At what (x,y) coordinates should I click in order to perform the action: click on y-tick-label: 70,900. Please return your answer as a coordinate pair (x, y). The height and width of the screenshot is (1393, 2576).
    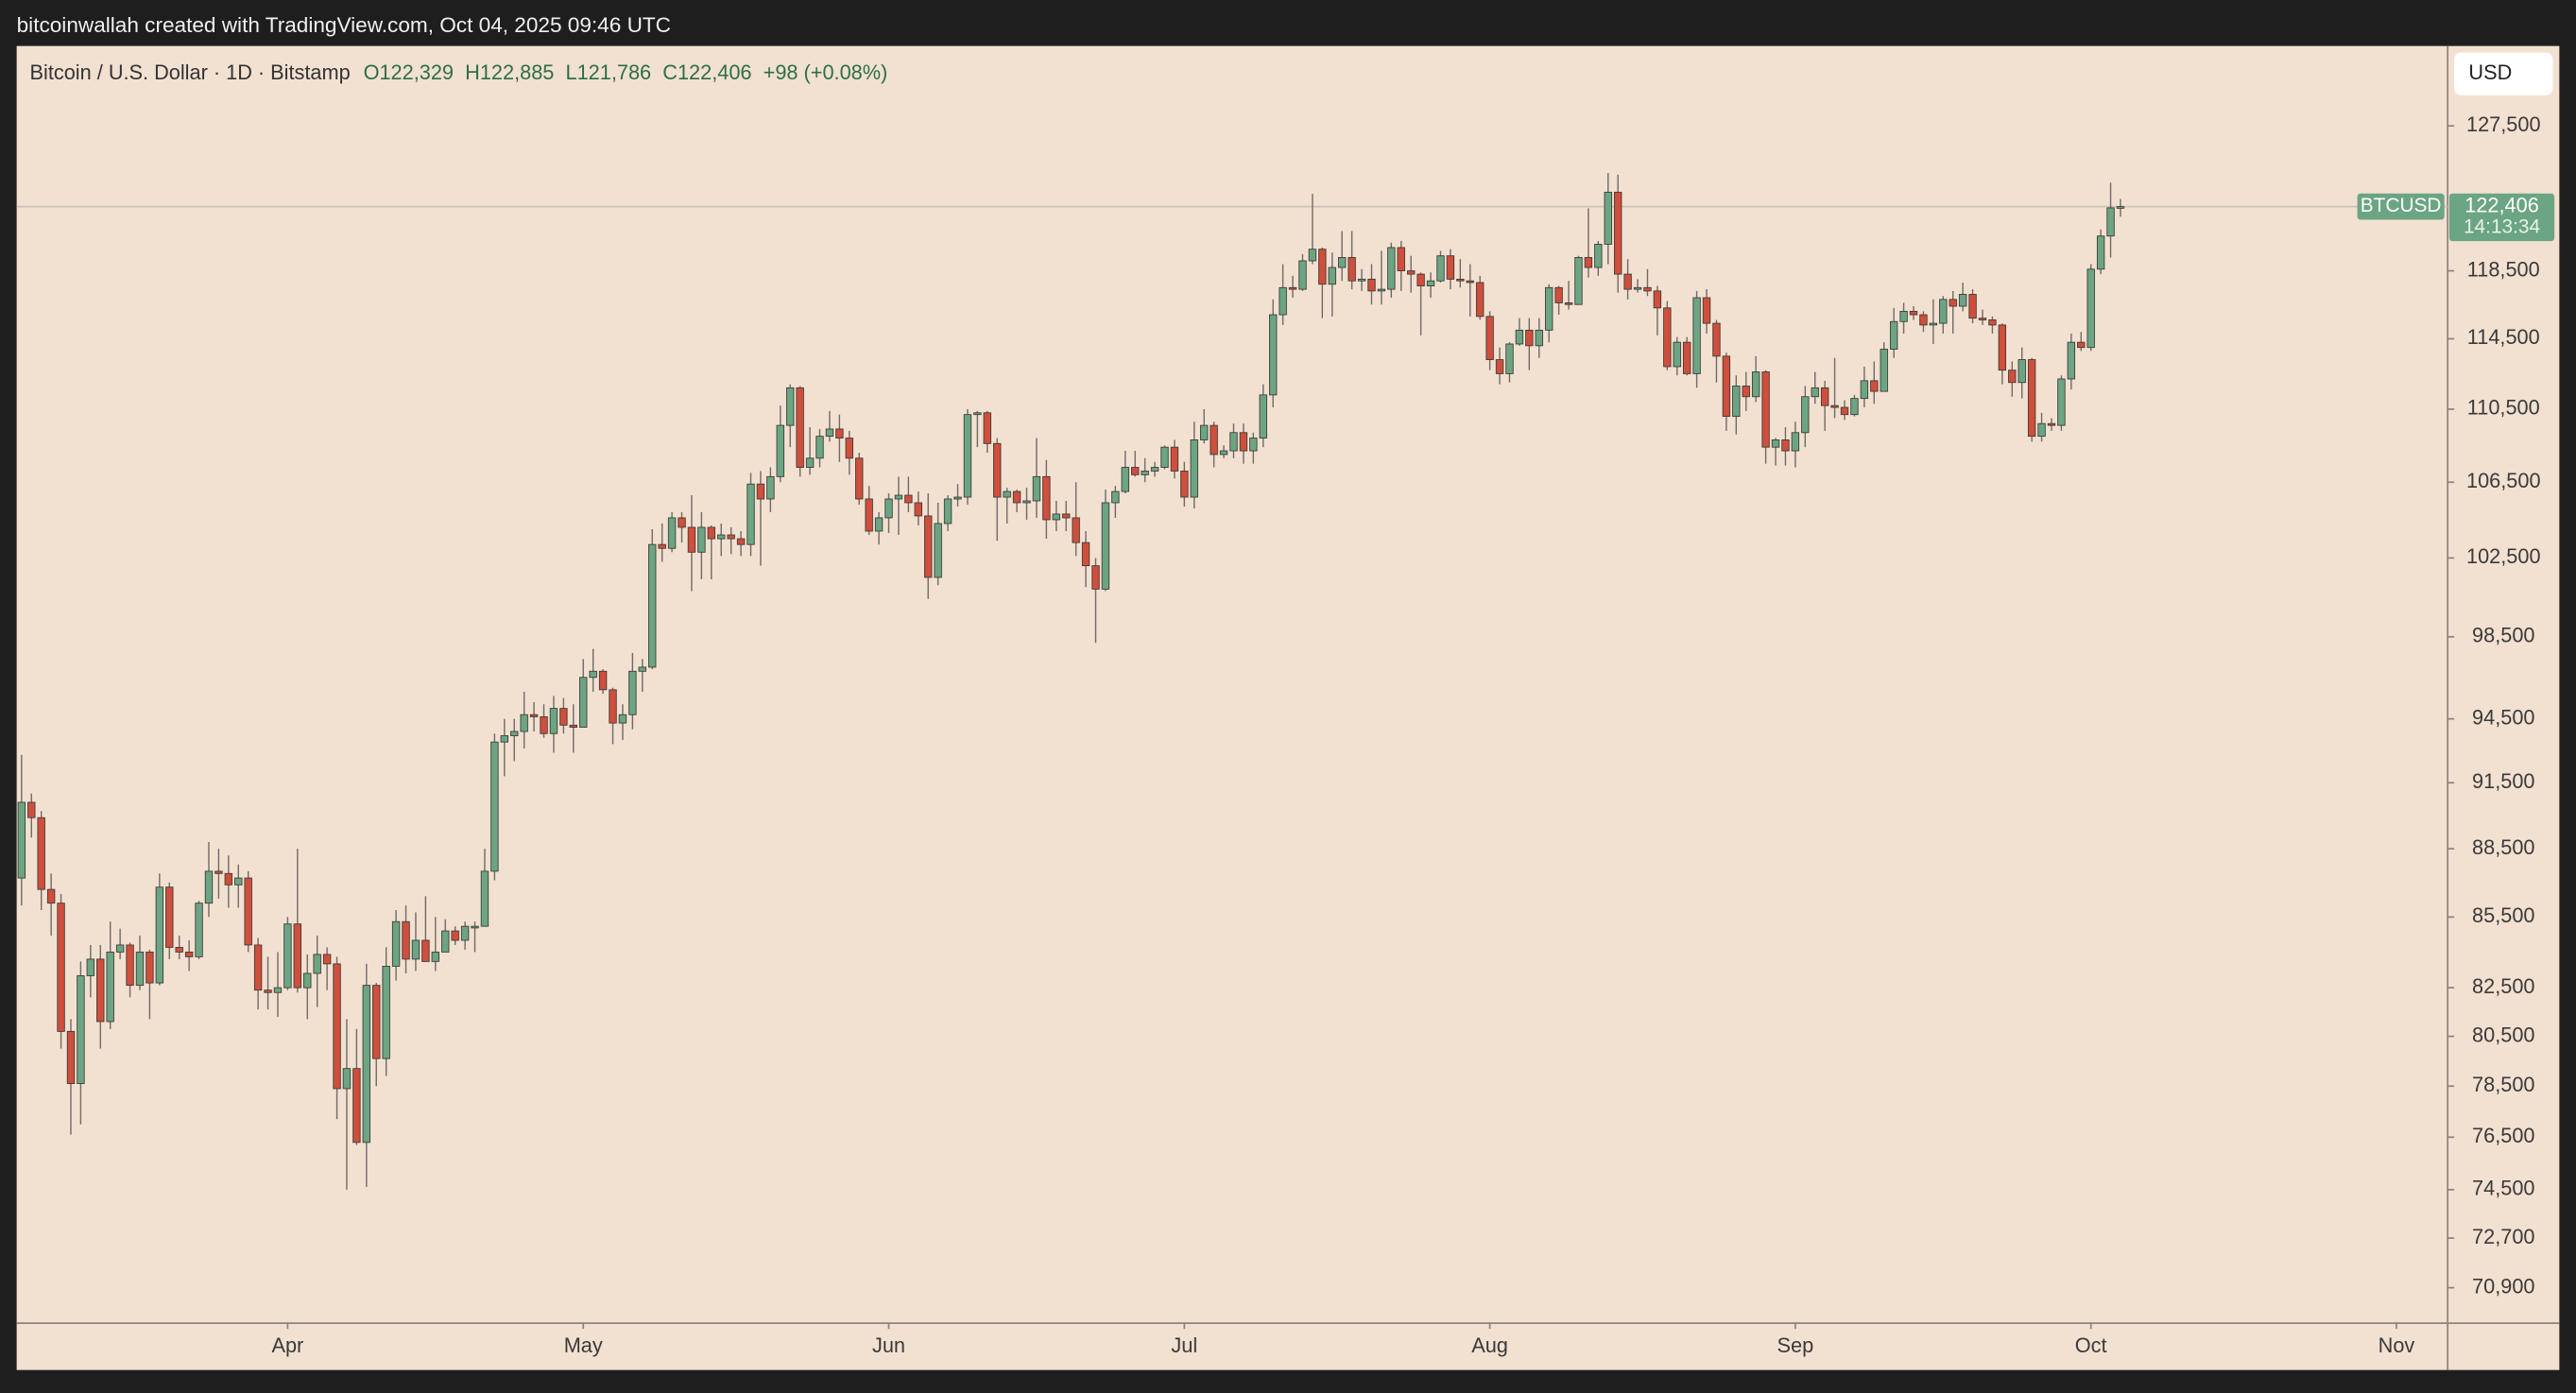
    Looking at the image, I should click on (2503, 1286).